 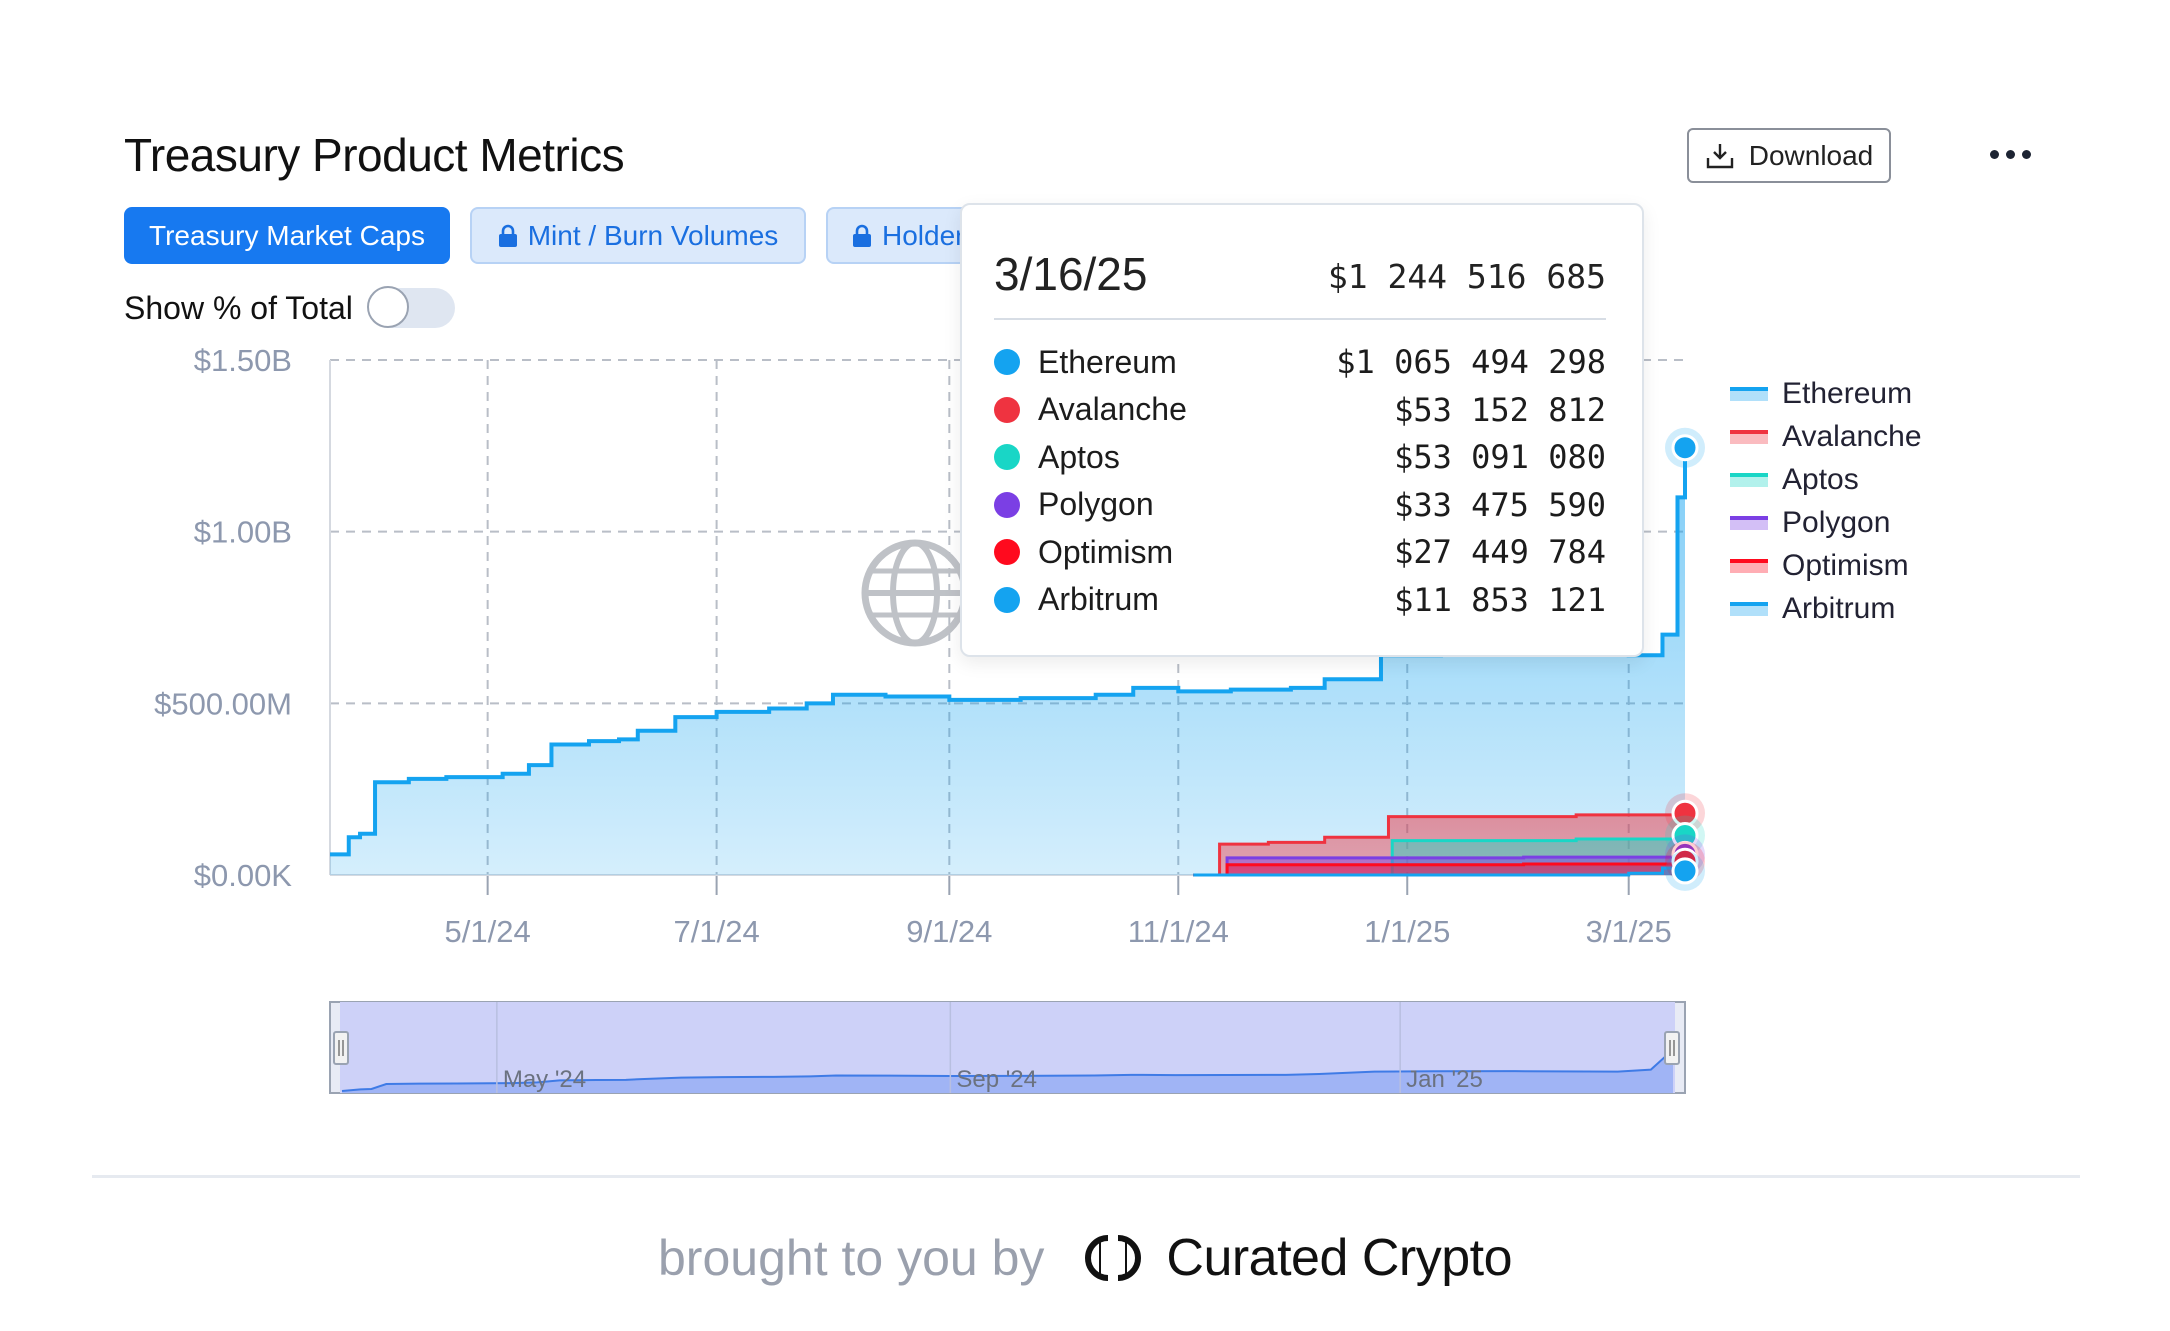 What do you see at coordinates (1096, 504) in the screenshot?
I see `tooltip-series-name: Polygon` at bounding box center [1096, 504].